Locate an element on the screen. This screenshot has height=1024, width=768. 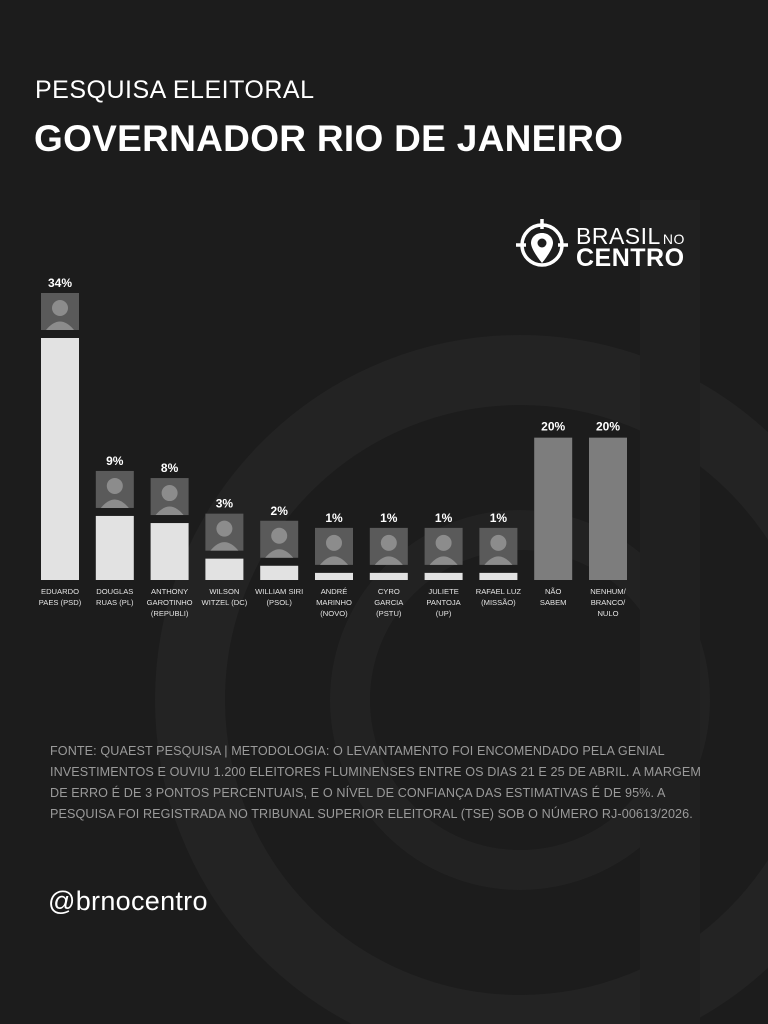
logo-wordmark-top: BRASIL NO is located at coordinates (630, 236).